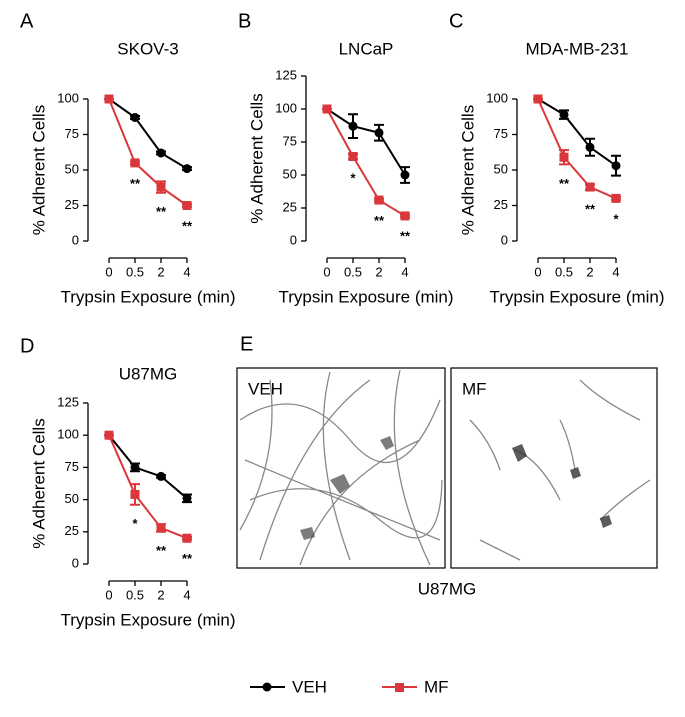 This screenshot has height=717, width=685. I want to click on legend: VEH MF, so click(349, 686).